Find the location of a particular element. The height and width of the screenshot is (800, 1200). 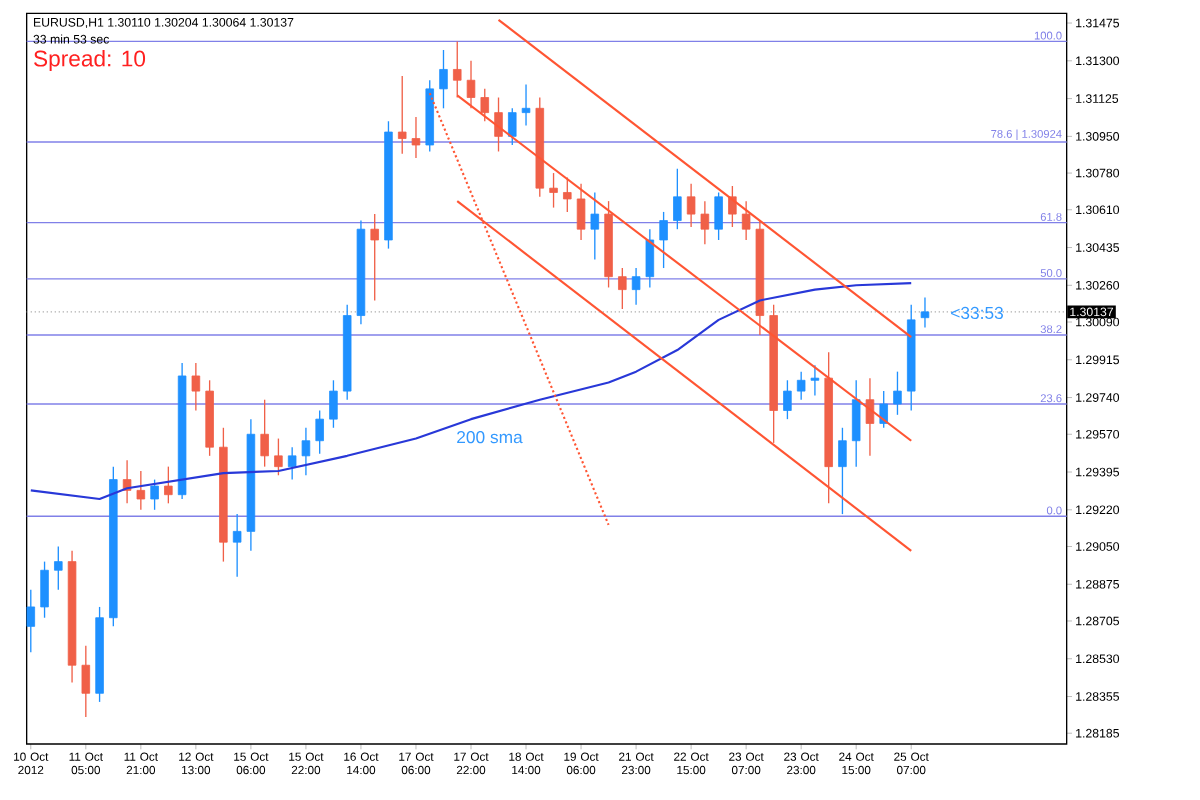

annotation: 200 sma is located at coordinates (490, 437).